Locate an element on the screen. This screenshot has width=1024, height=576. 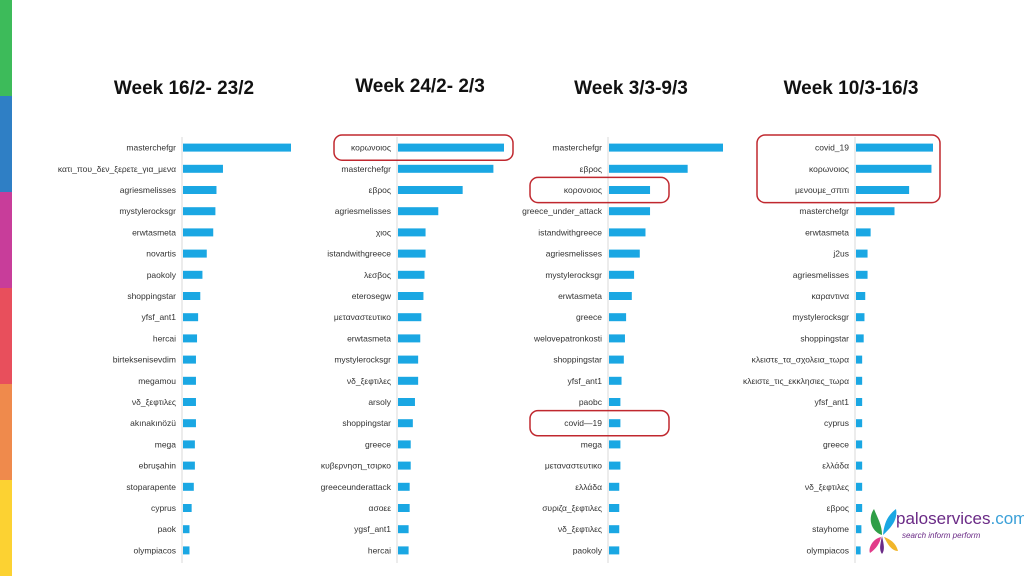
paloservices-logo: paloservices.com search inform perform is located at coordinates (945, 530).